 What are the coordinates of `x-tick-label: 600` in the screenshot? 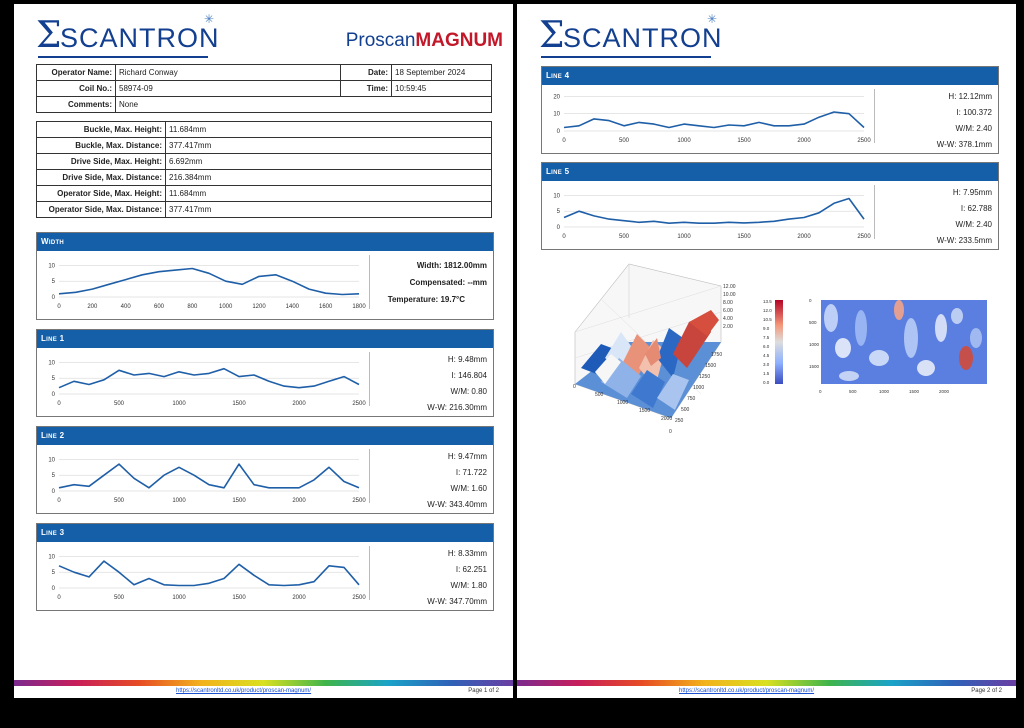 It's located at (159, 307).